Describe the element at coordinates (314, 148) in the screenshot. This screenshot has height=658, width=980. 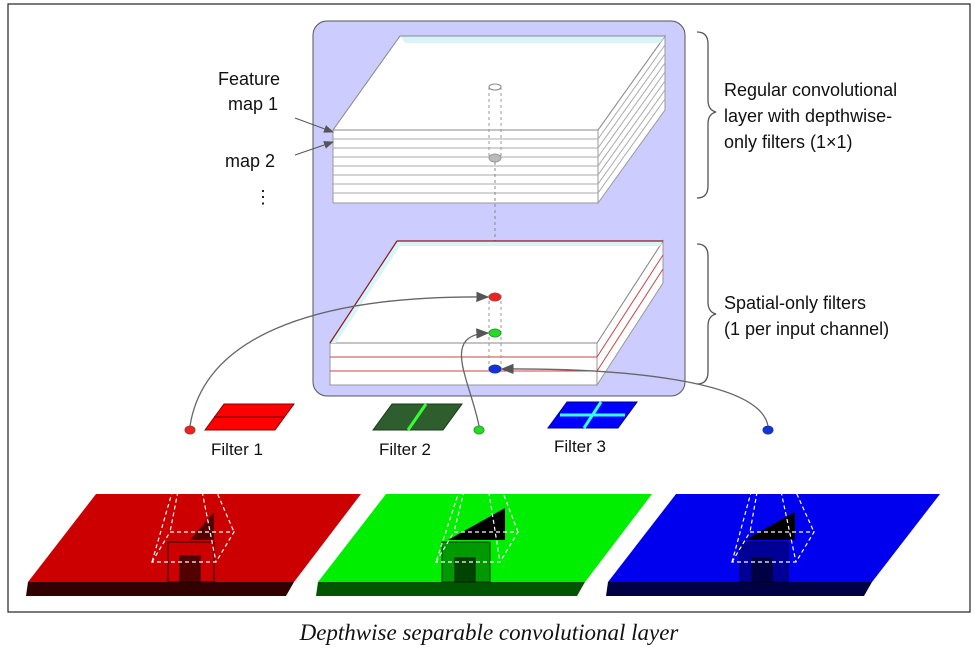
I see `feature-map-2-pointer` at that location.